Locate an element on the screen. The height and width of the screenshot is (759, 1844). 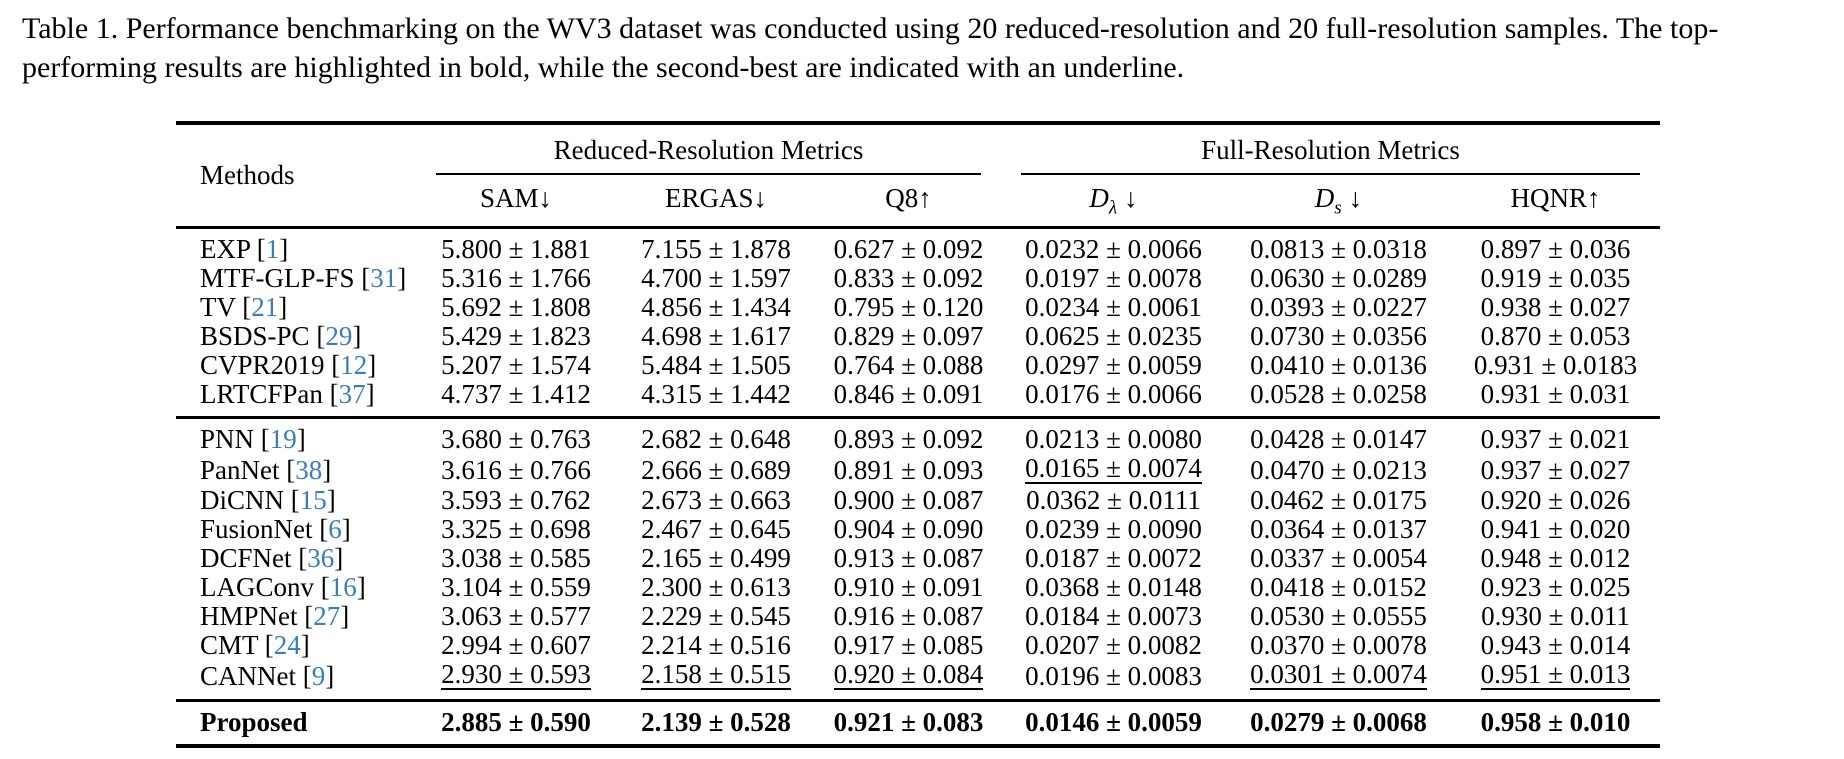
citation-link: 31 is located at coordinates (384, 278).